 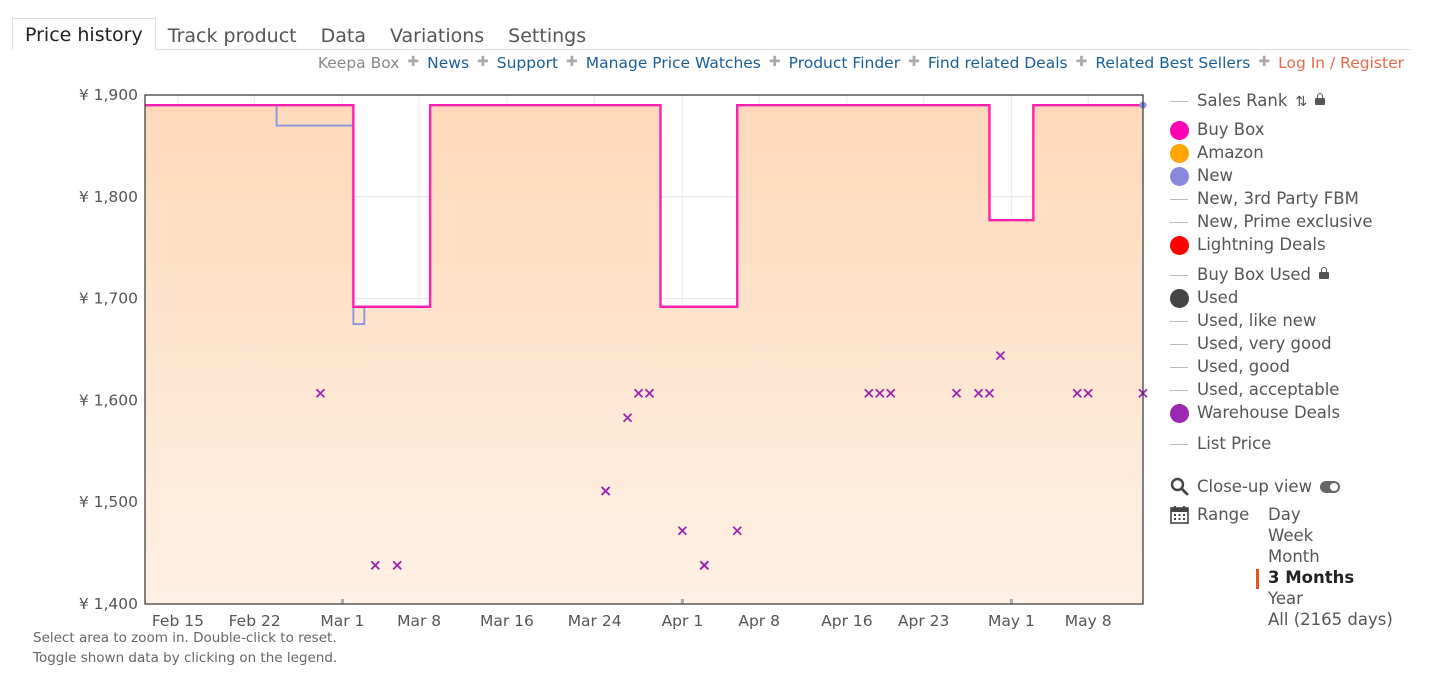 I want to click on legend-label: Sales Rank, so click(x=1242, y=100).